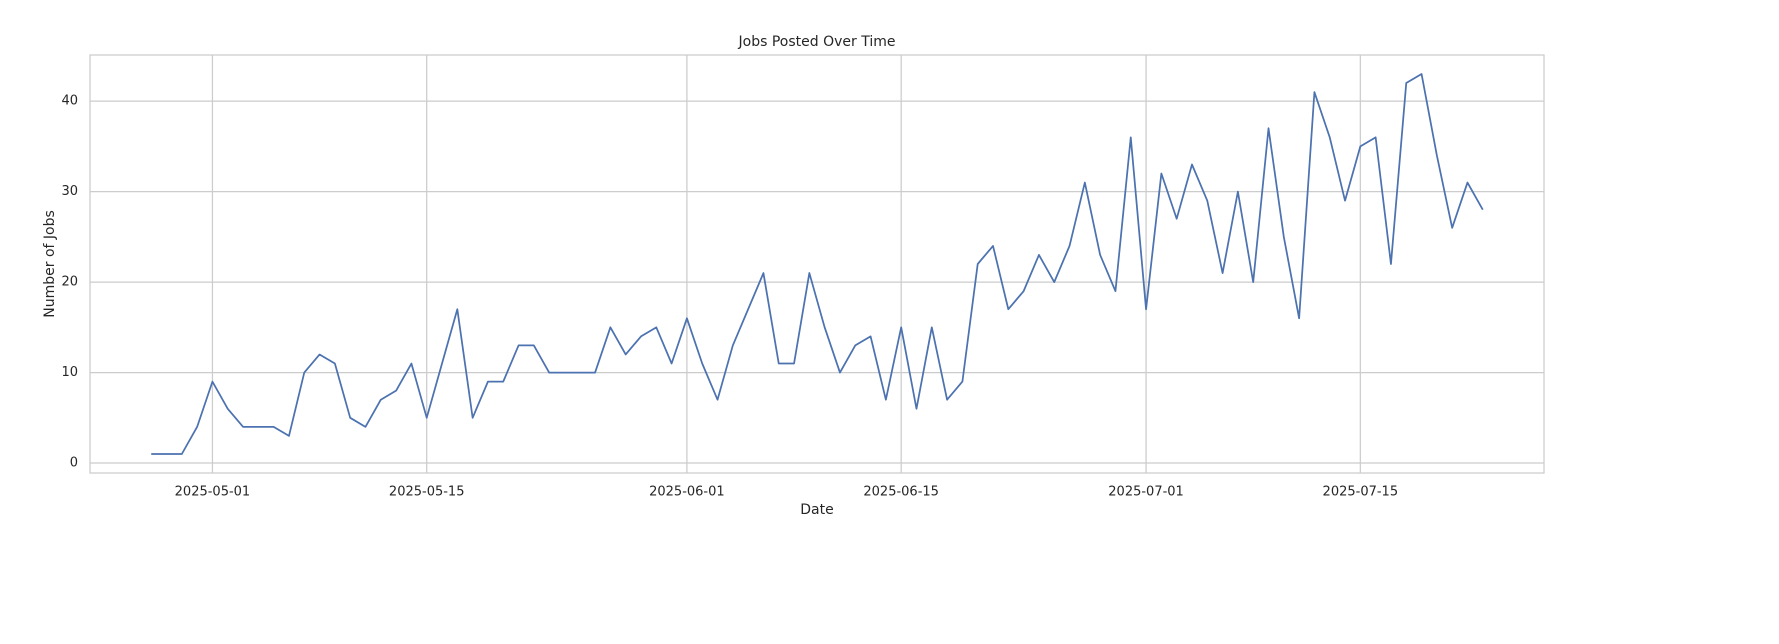  Describe the element at coordinates (687, 492) in the screenshot. I see `x-tick-label: 2025-06-01` at that location.